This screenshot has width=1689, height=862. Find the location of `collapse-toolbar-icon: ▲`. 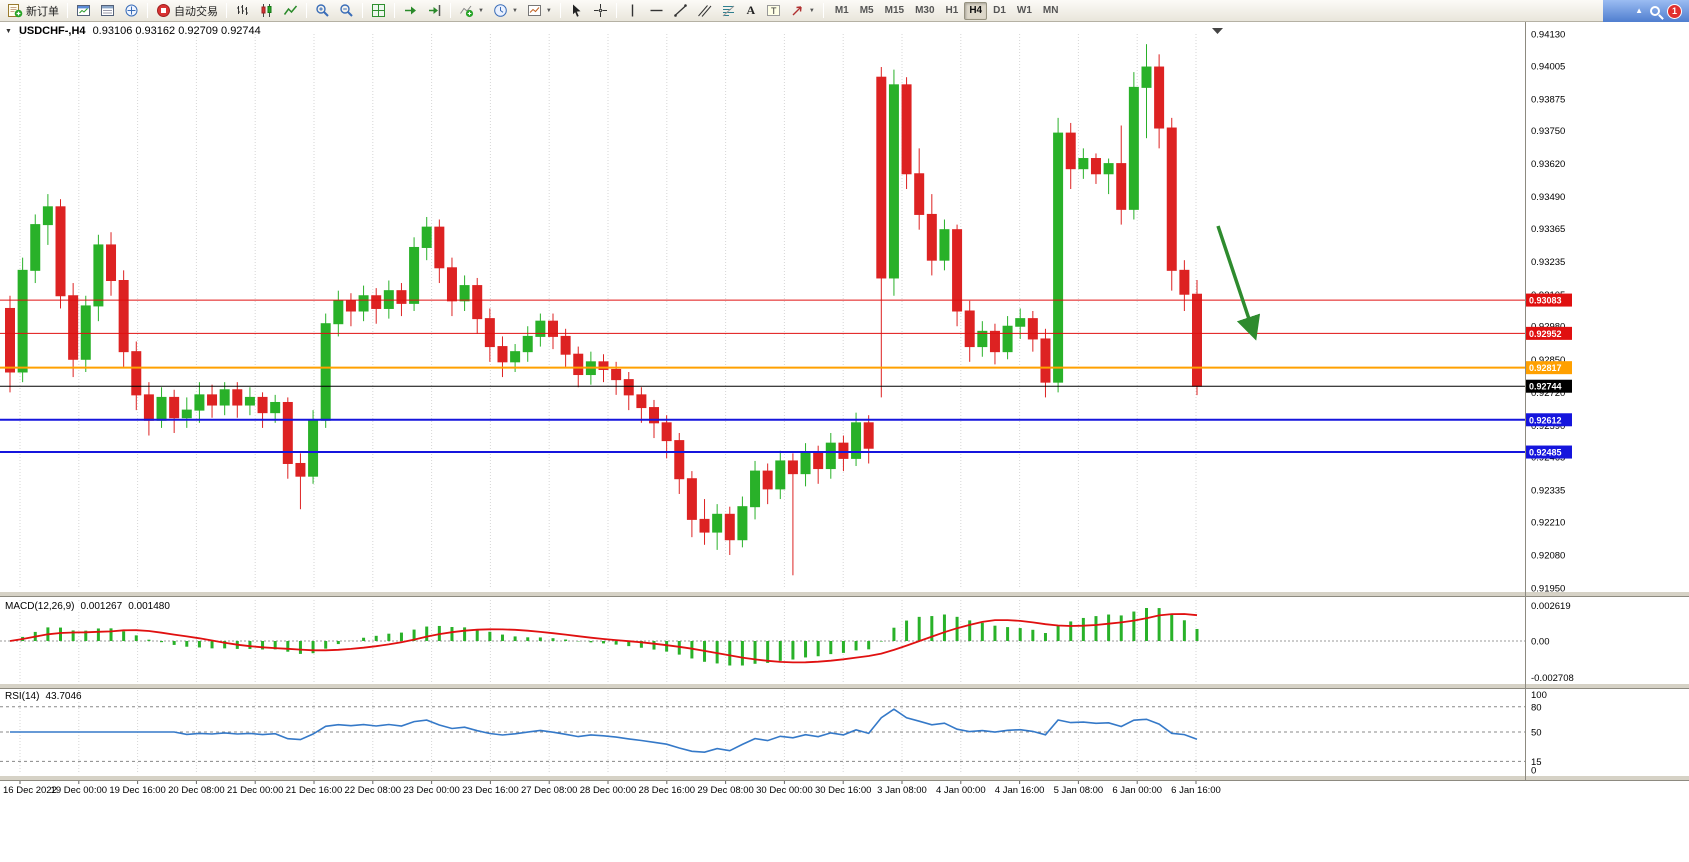

collapse-toolbar-icon: ▲ is located at coordinates (1639, 10).